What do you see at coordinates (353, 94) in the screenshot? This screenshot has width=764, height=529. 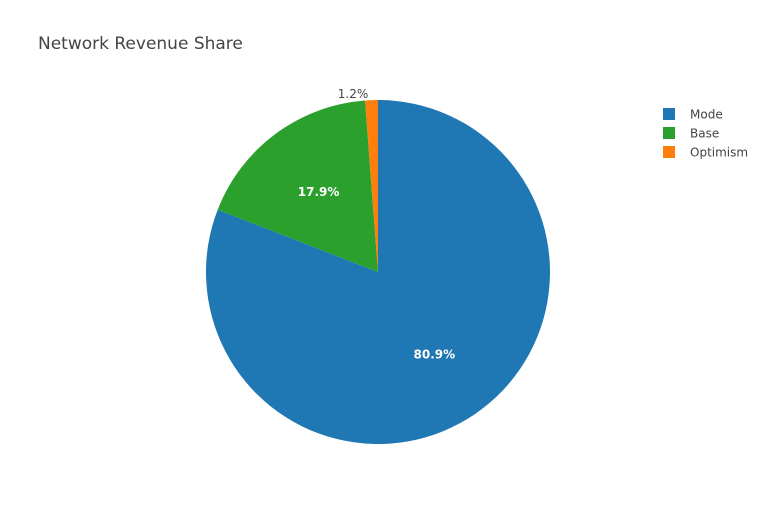 I see `slice-label-optimism: 1.2%` at bounding box center [353, 94].